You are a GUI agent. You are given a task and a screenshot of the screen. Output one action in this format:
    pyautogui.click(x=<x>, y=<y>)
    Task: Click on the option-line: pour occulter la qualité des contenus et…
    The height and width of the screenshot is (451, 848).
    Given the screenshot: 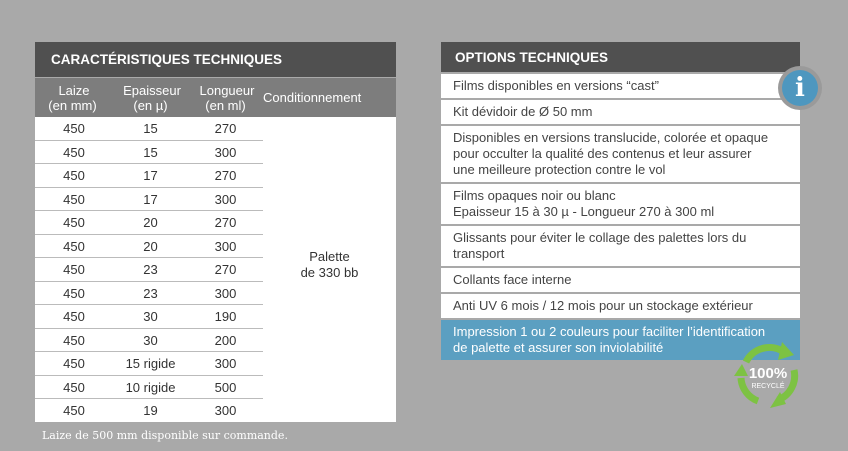 What is the action you would take?
    pyautogui.click(x=602, y=153)
    